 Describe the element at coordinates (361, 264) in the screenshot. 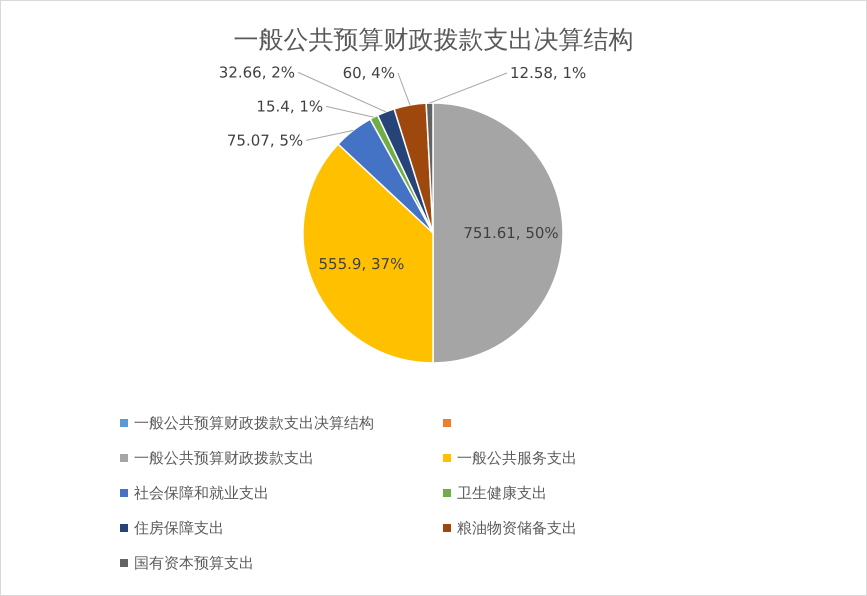

I see `data-label: 555.9, 37%` at that location.